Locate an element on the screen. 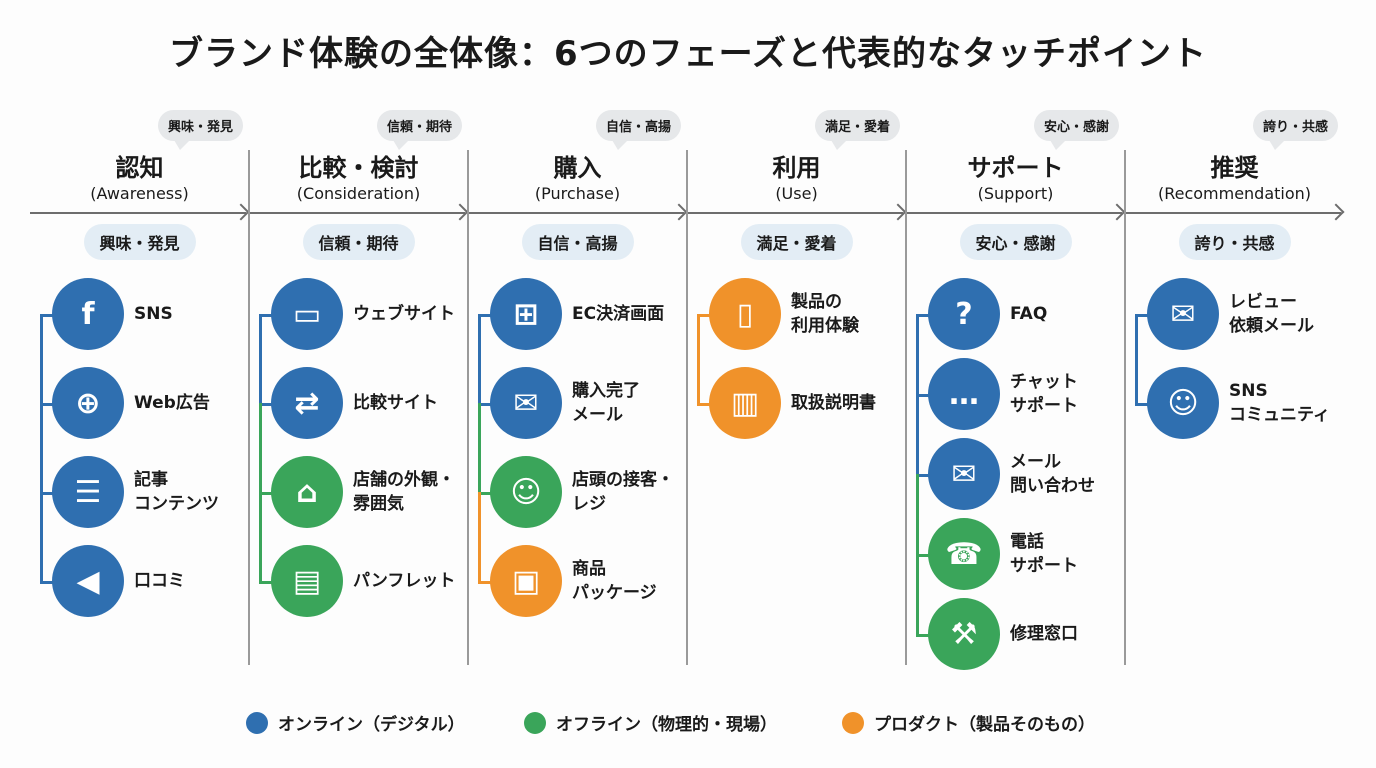 Image resolution: width=1376 pixels, height=768 pixels. touchpoint-label: 店頭の接客・ レジ is located at coordinates (623, 492).